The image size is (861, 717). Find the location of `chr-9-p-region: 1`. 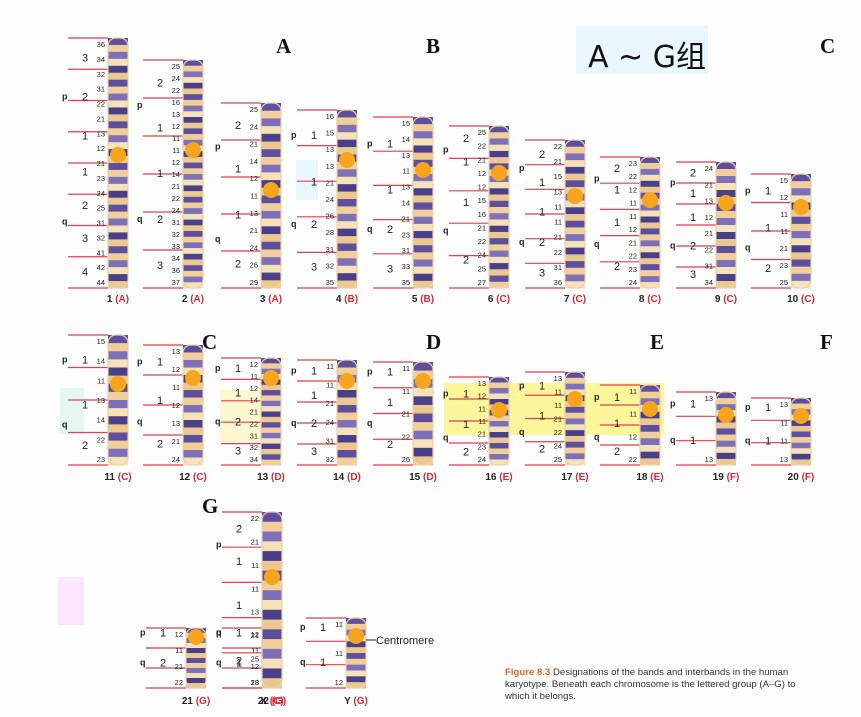

chr-9-p-region: 1 is located at coordinates (693, 194).